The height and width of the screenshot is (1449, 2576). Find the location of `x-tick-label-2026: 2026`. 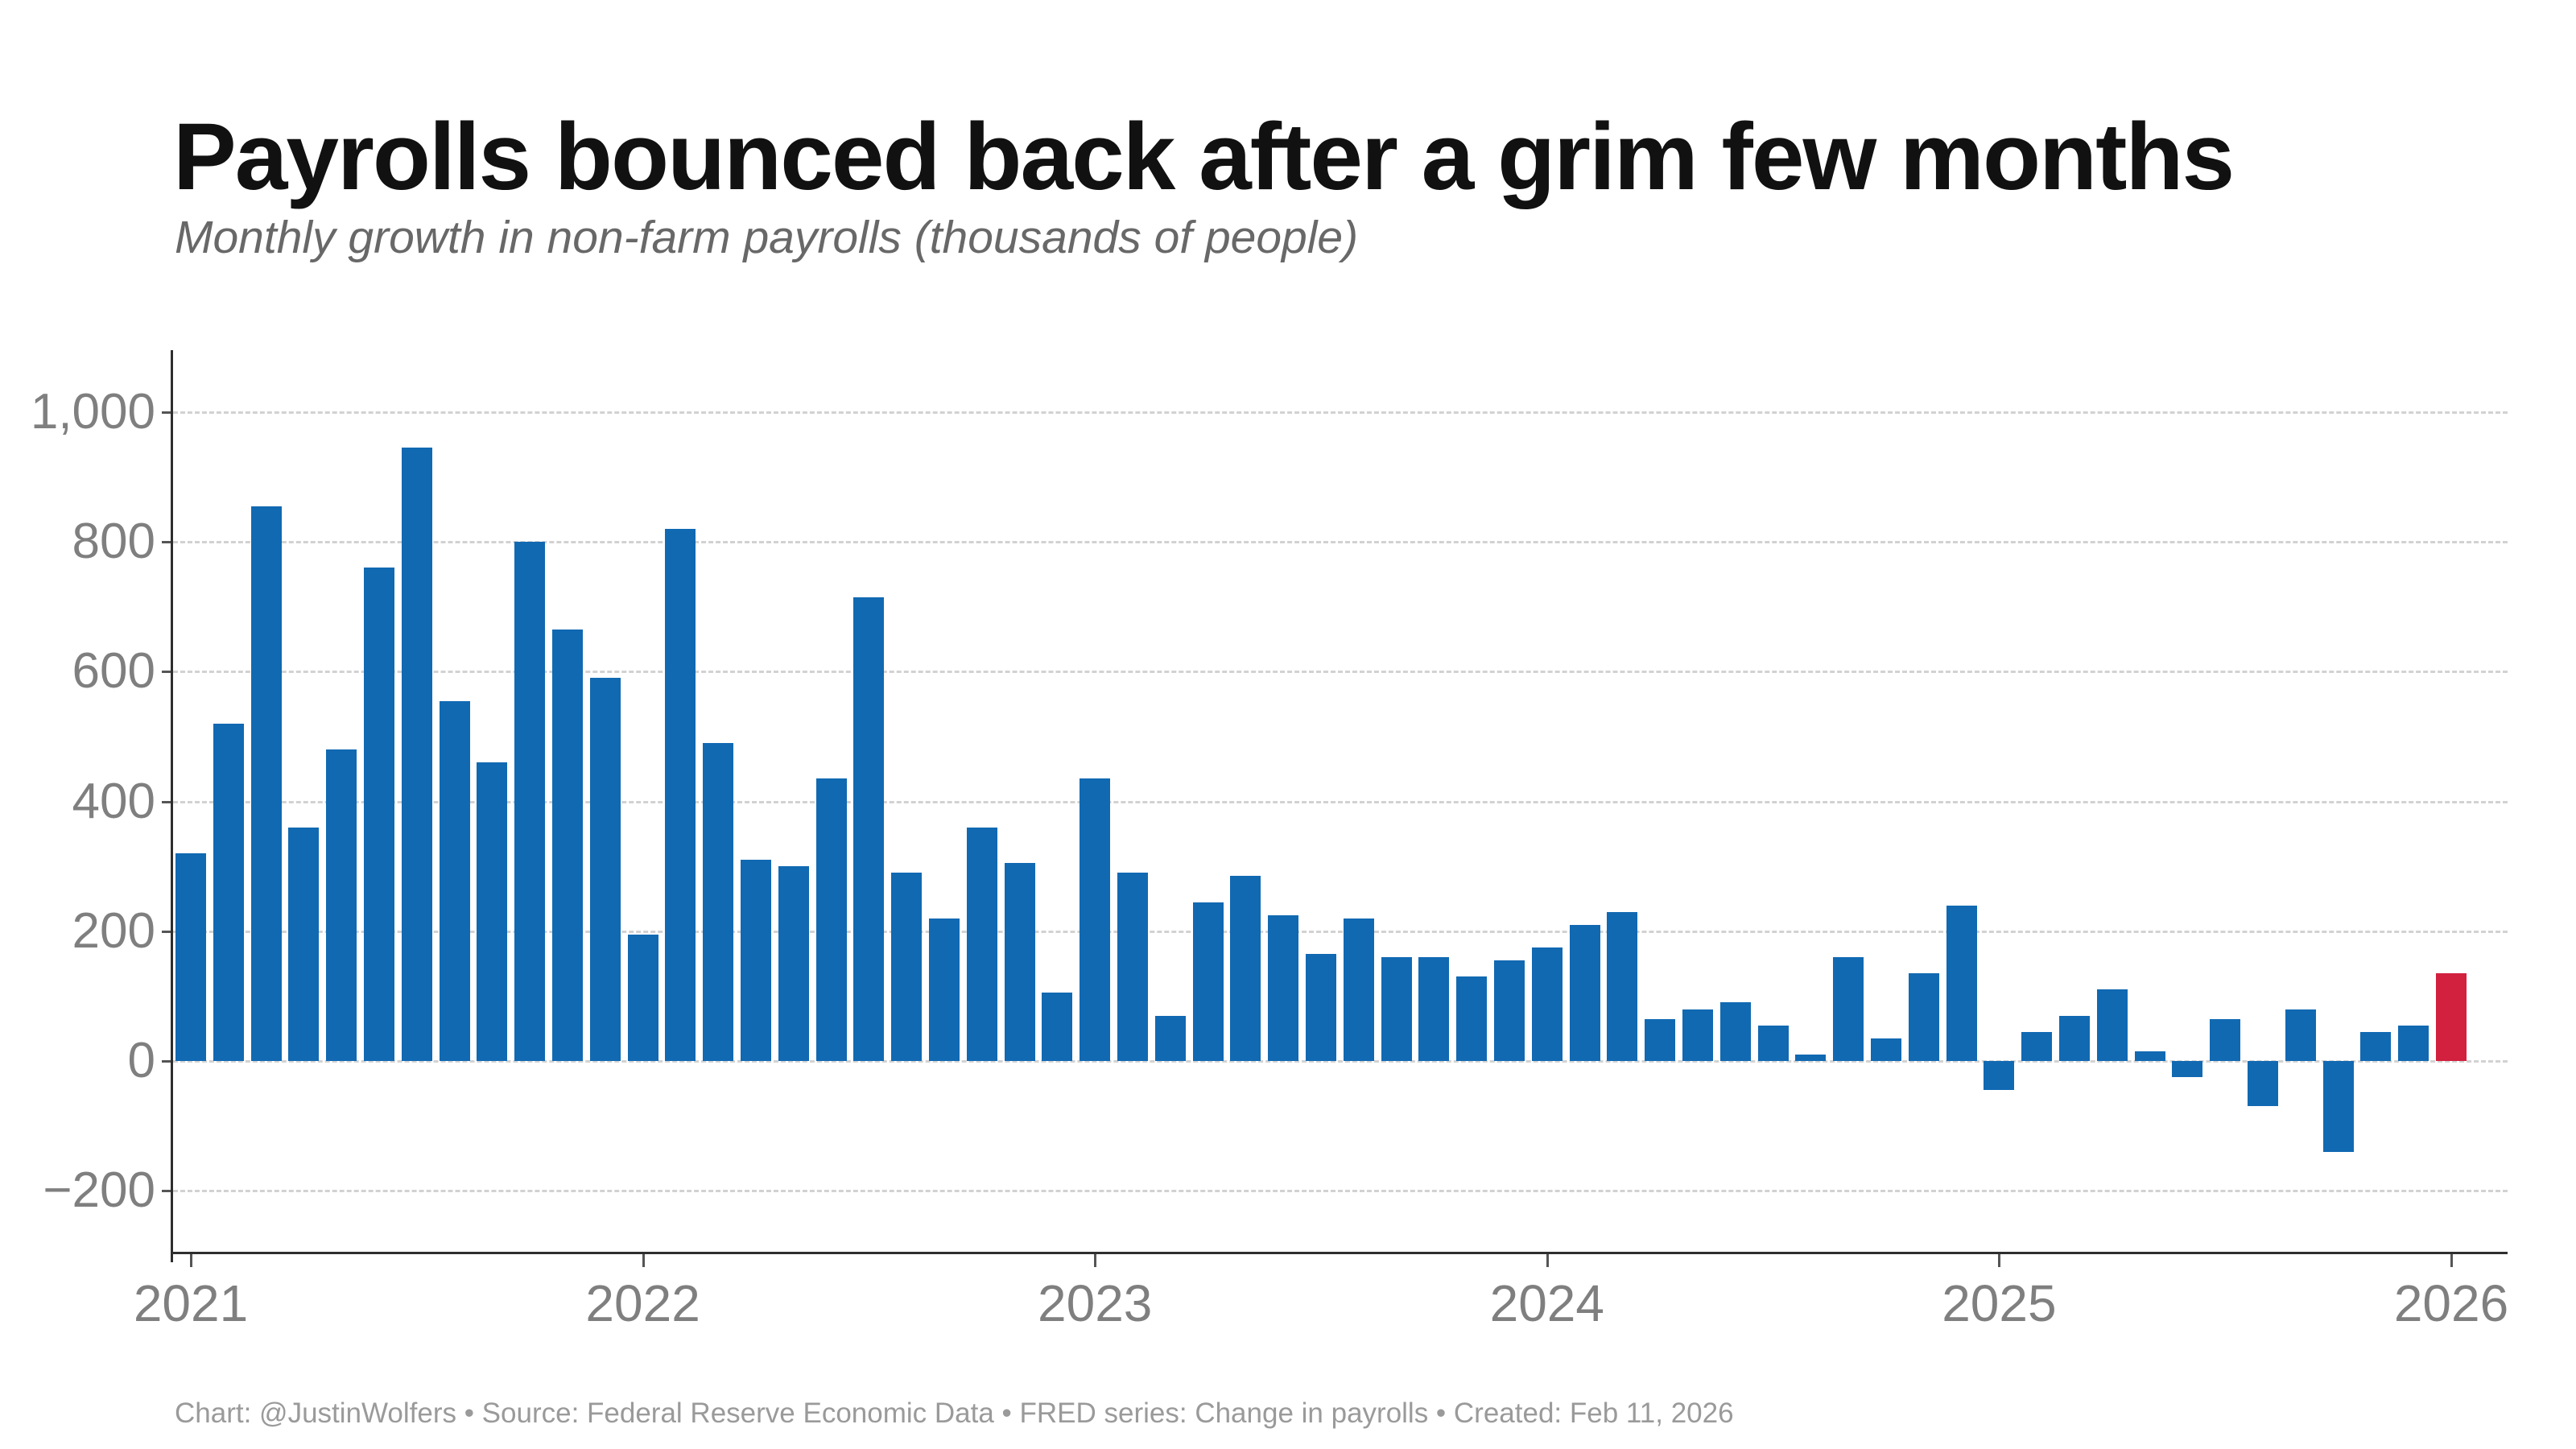

x-tick-label-2026: 2026 is located at coordinates (2451, 1303).